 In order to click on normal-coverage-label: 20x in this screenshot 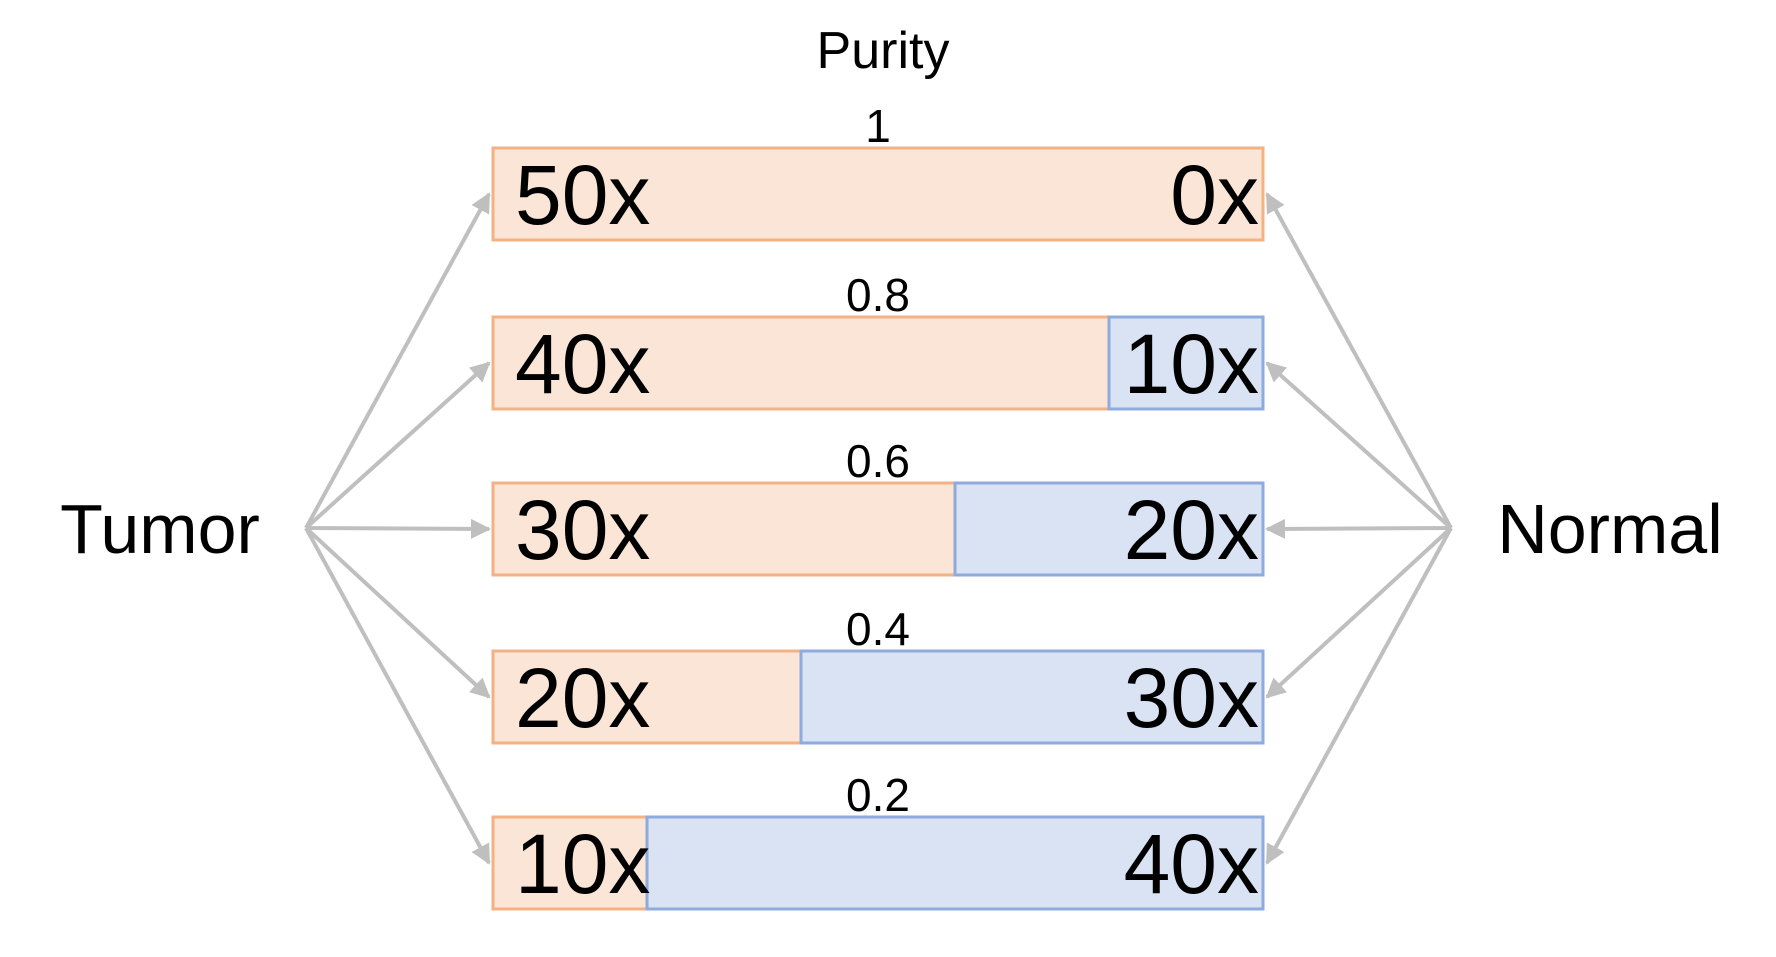, I will do `click(1191, 530)`.